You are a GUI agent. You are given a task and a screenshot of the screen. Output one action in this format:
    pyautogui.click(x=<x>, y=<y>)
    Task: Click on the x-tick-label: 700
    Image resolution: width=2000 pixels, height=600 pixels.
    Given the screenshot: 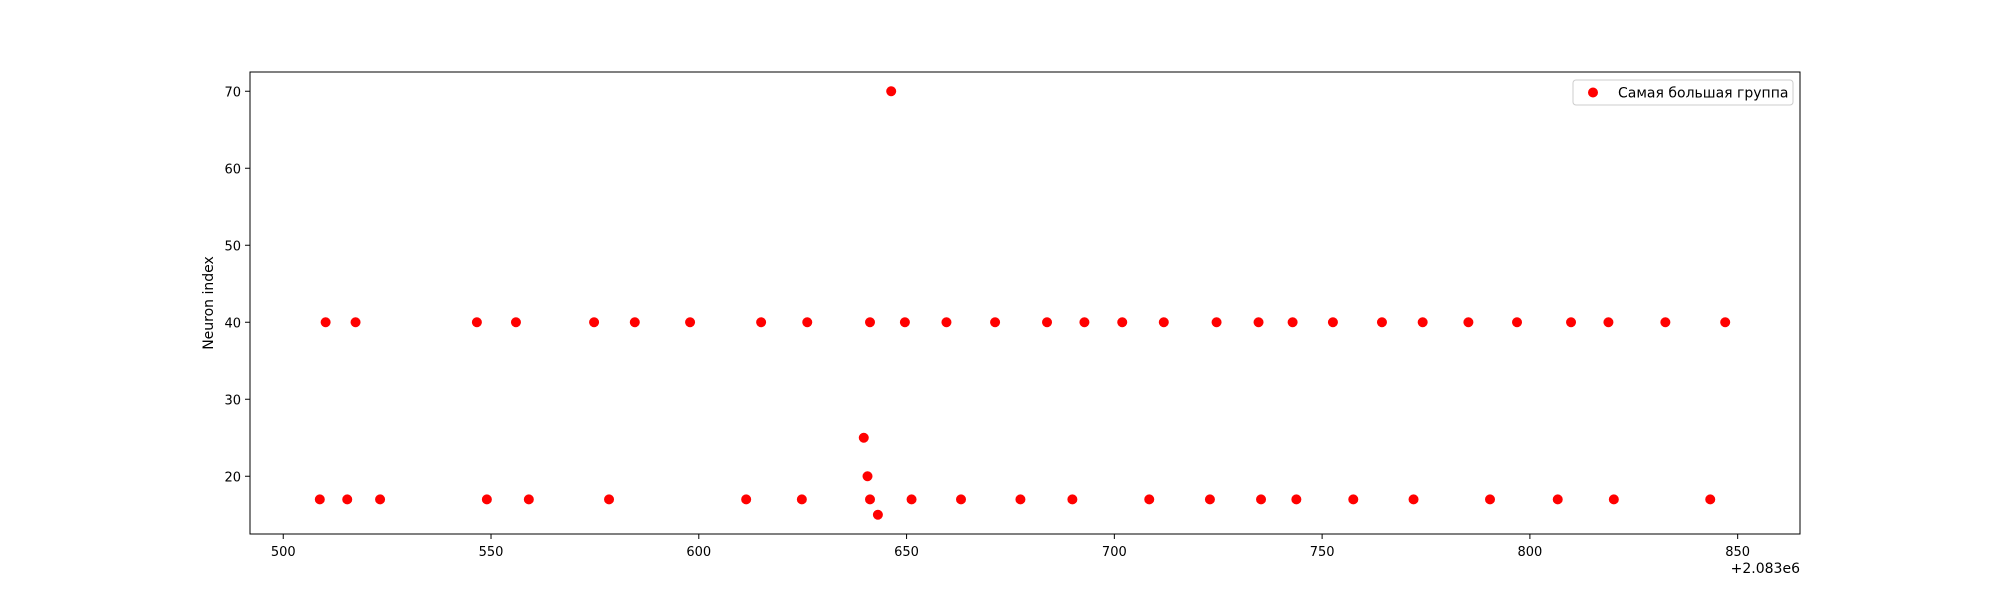 What is the action you would take?
    pyautogui.click(x=1114, y=552)
    